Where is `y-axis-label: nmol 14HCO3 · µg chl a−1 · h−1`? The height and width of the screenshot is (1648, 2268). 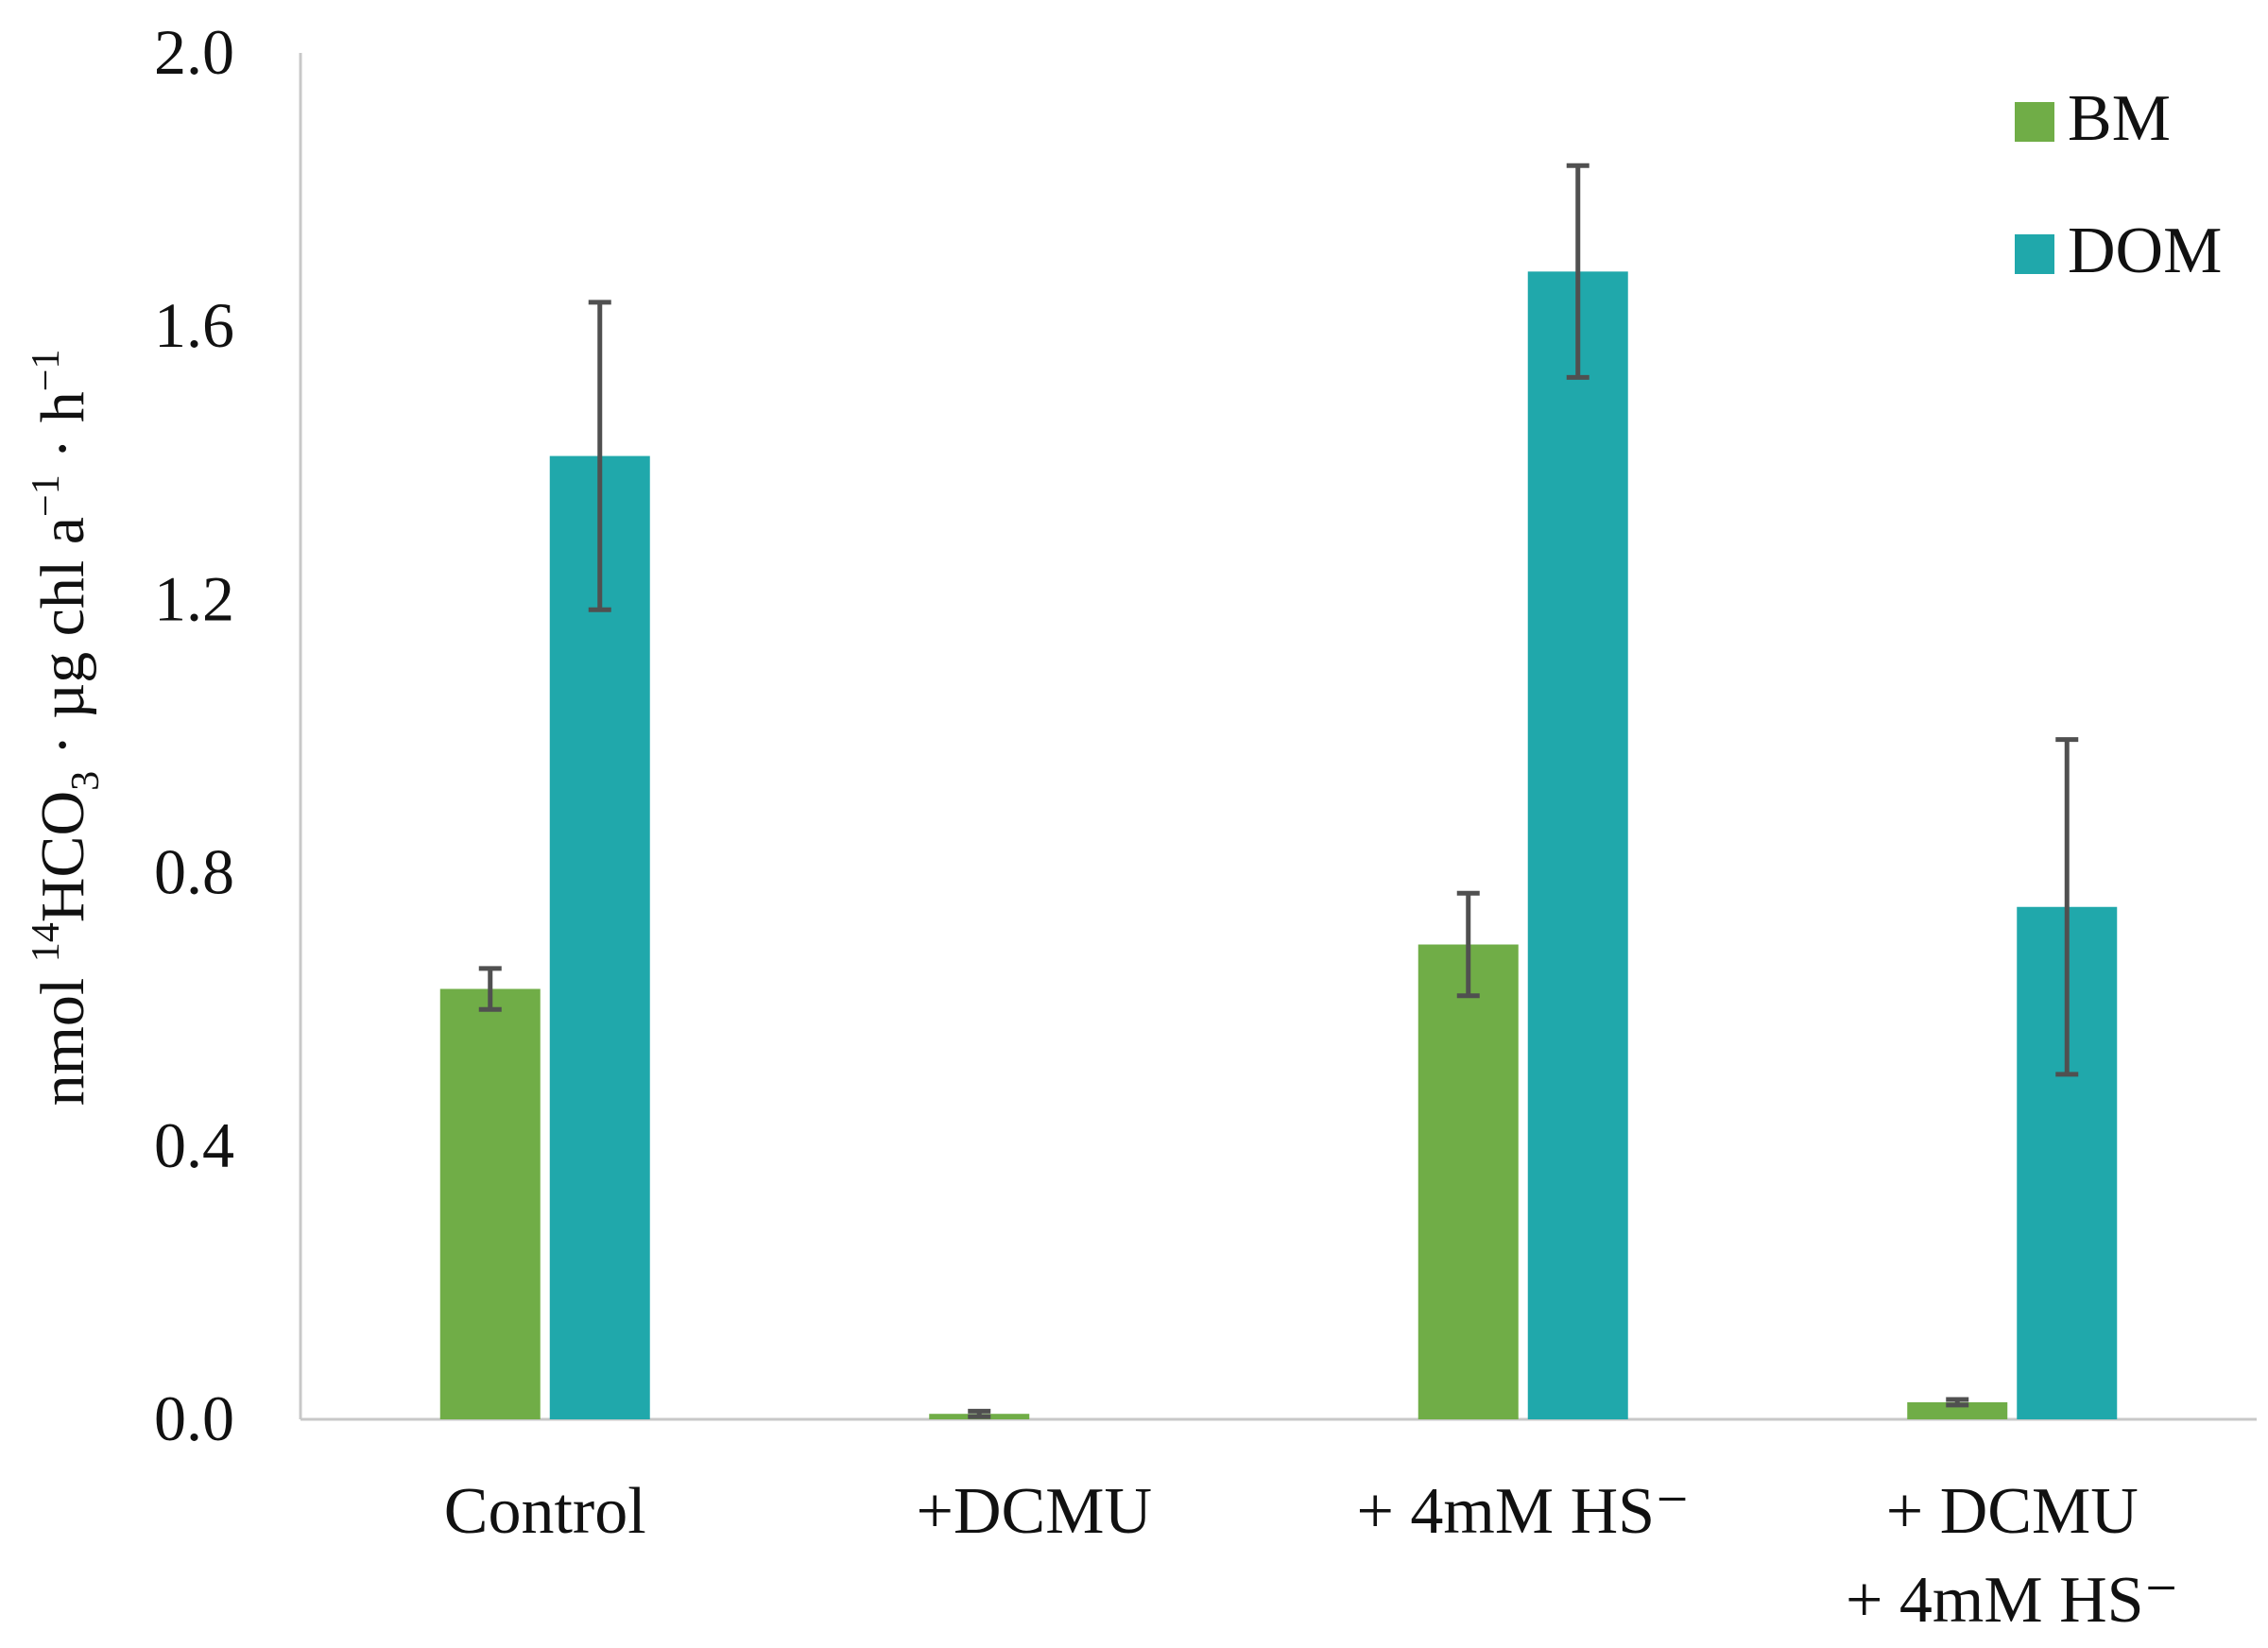
y-axis-label: nmol 14HCO3 · µg chl a−1 · h−1 is located at coordinates (66, 728).